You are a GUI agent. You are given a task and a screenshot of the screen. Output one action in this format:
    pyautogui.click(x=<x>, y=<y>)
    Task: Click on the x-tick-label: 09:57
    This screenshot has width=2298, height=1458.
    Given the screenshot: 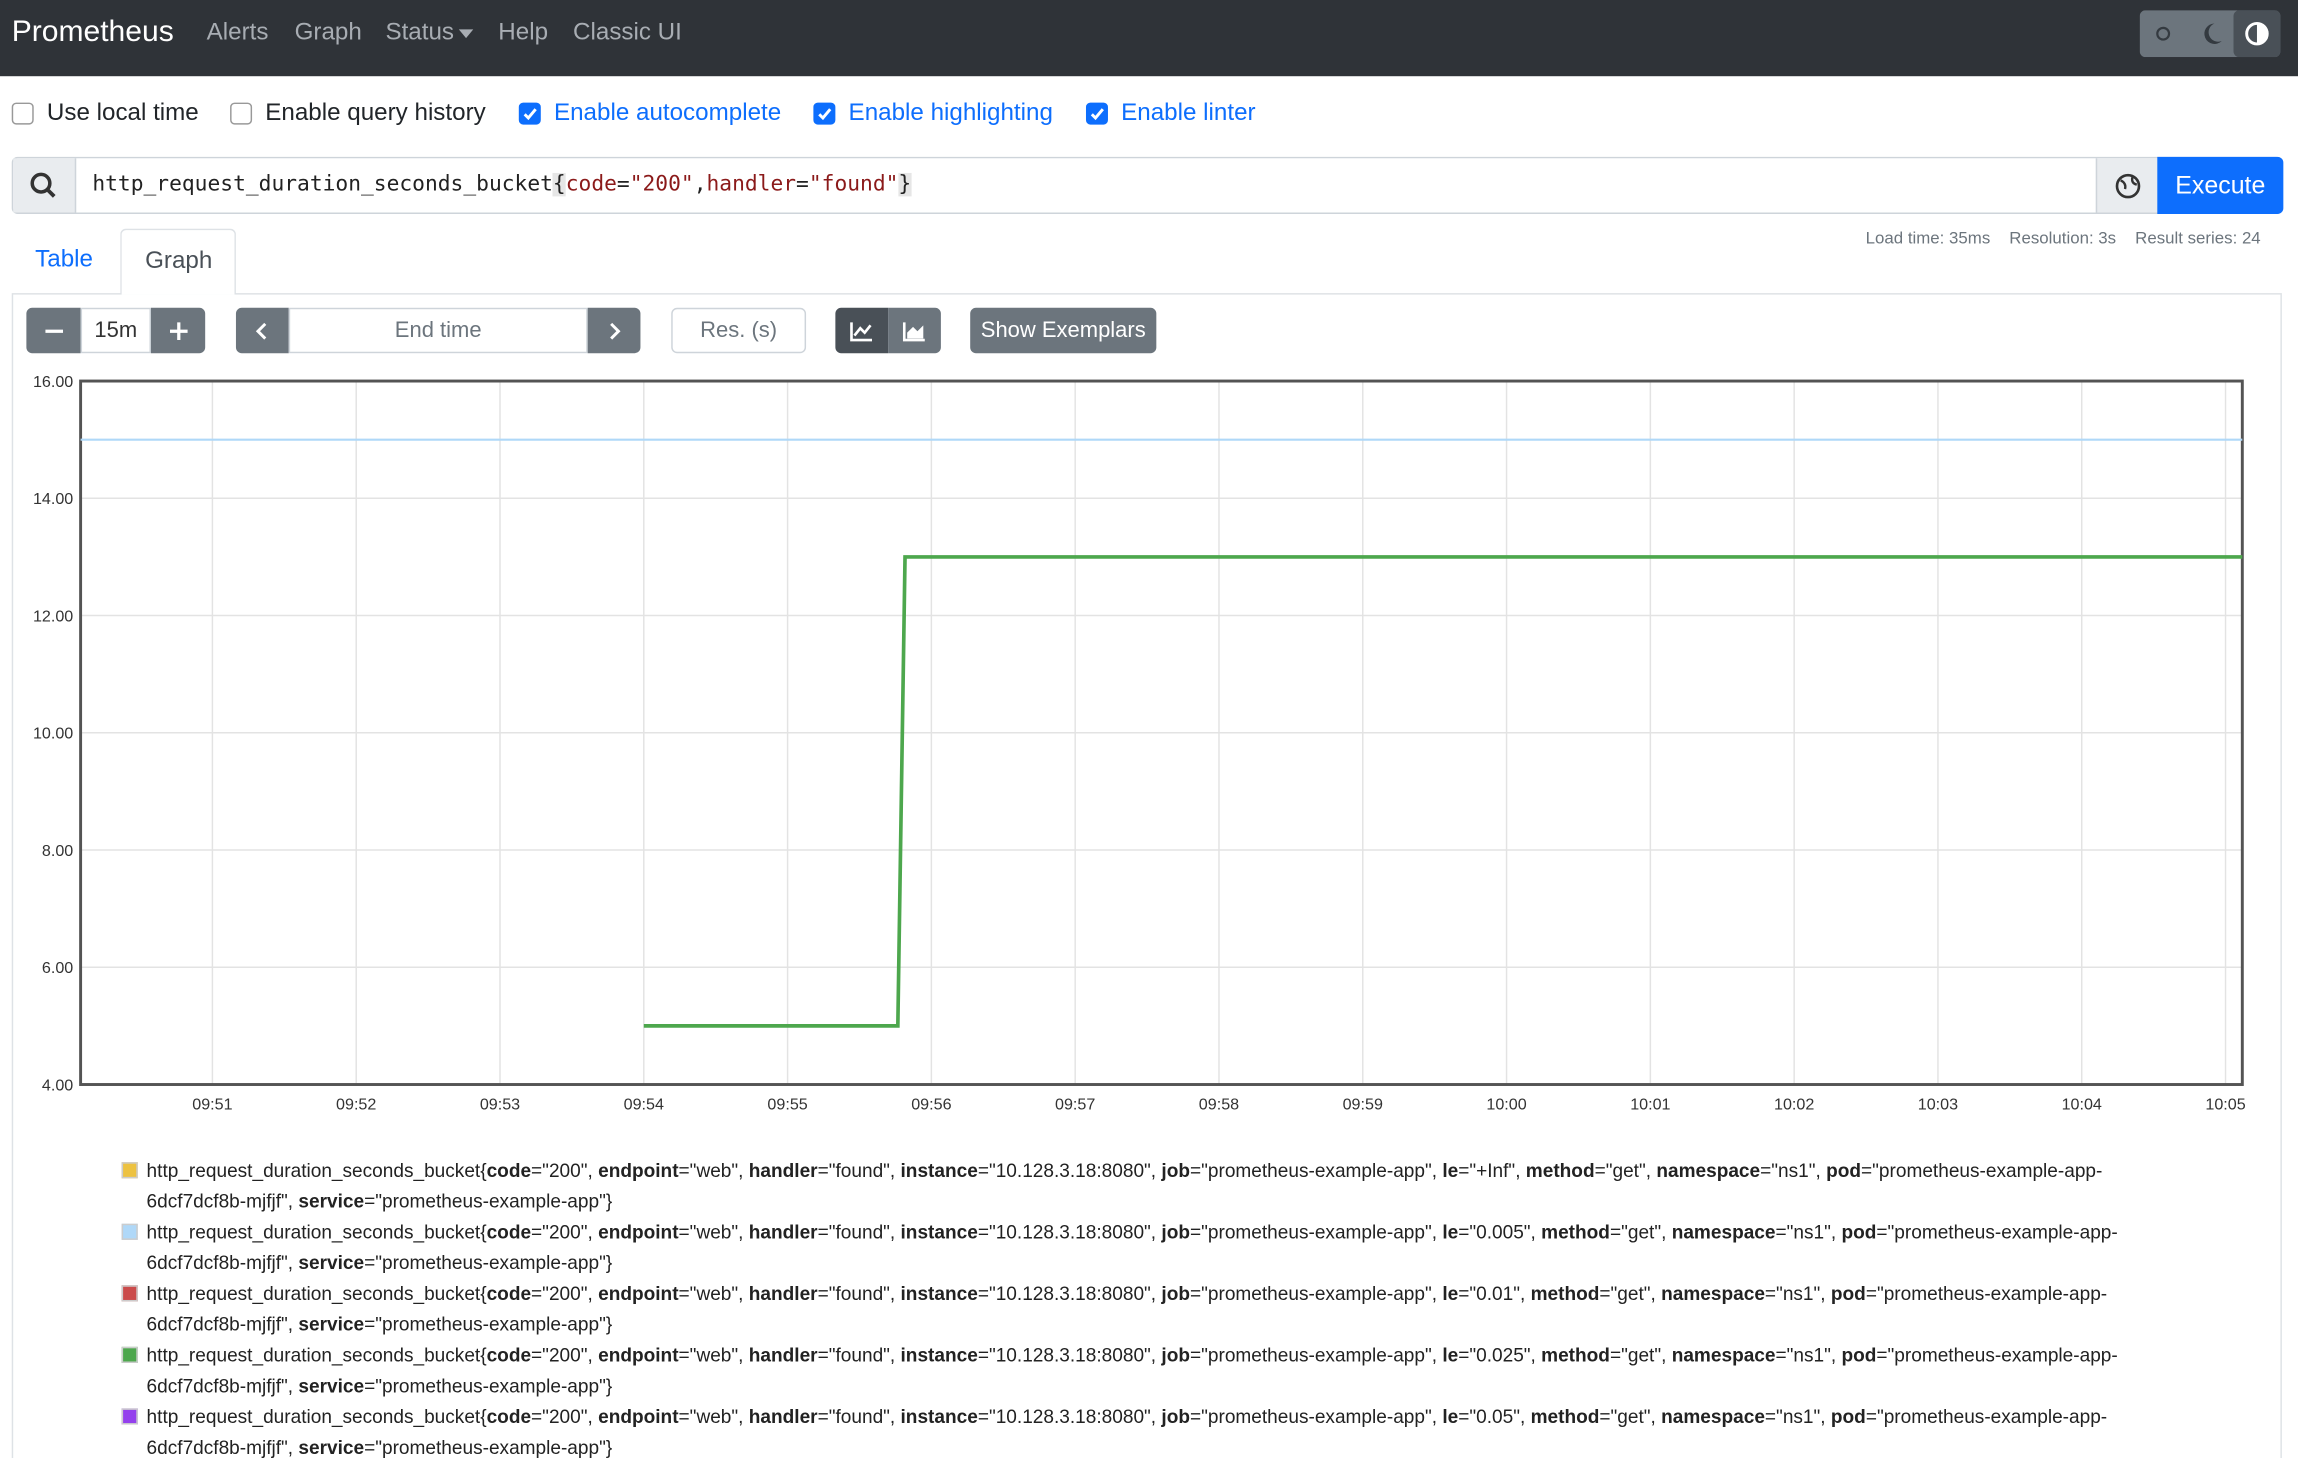 What is the action you would take?
    pyautogui.click(x=1075, y=1104)
    